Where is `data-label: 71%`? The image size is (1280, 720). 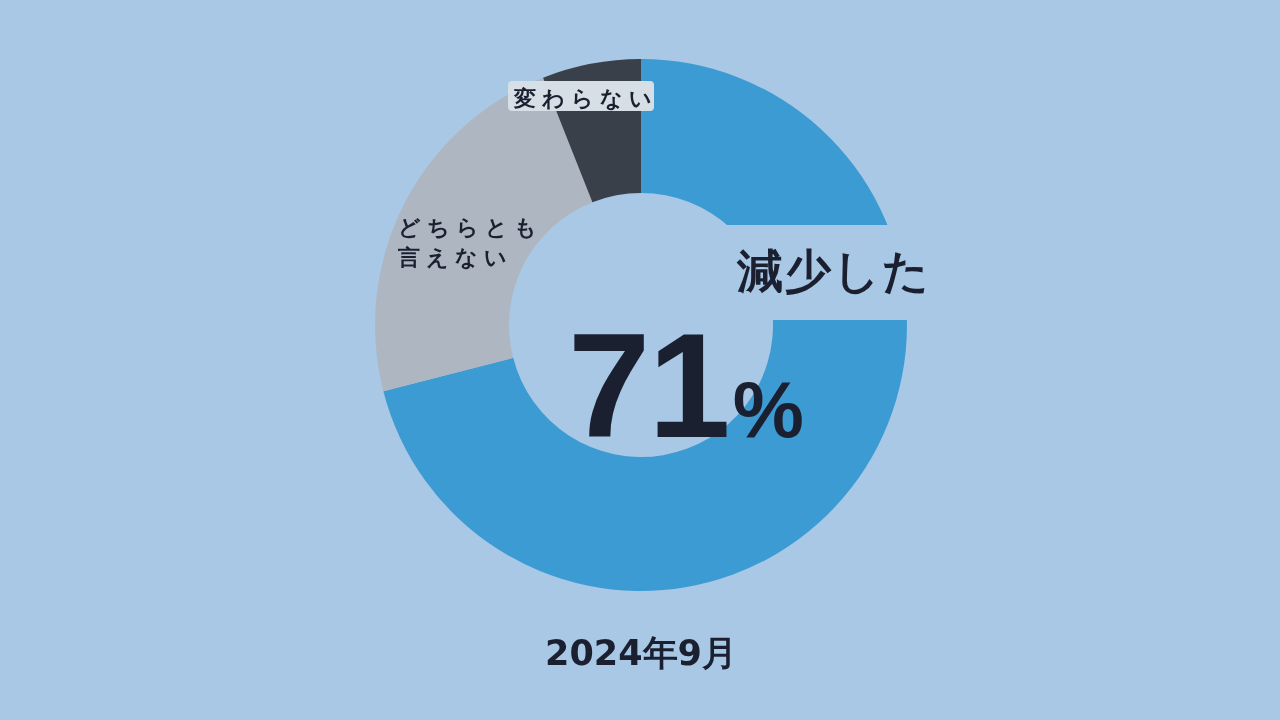
data-label: 71% is located at coordinates (686, 385).